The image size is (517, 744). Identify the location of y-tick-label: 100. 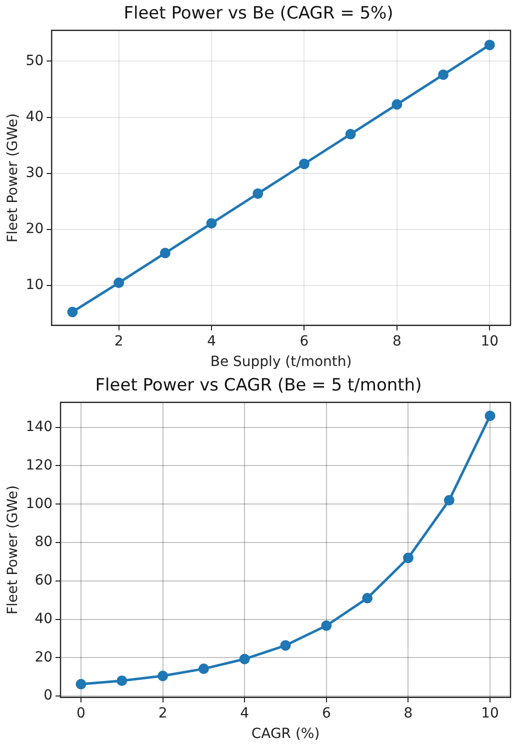
(39, 504).